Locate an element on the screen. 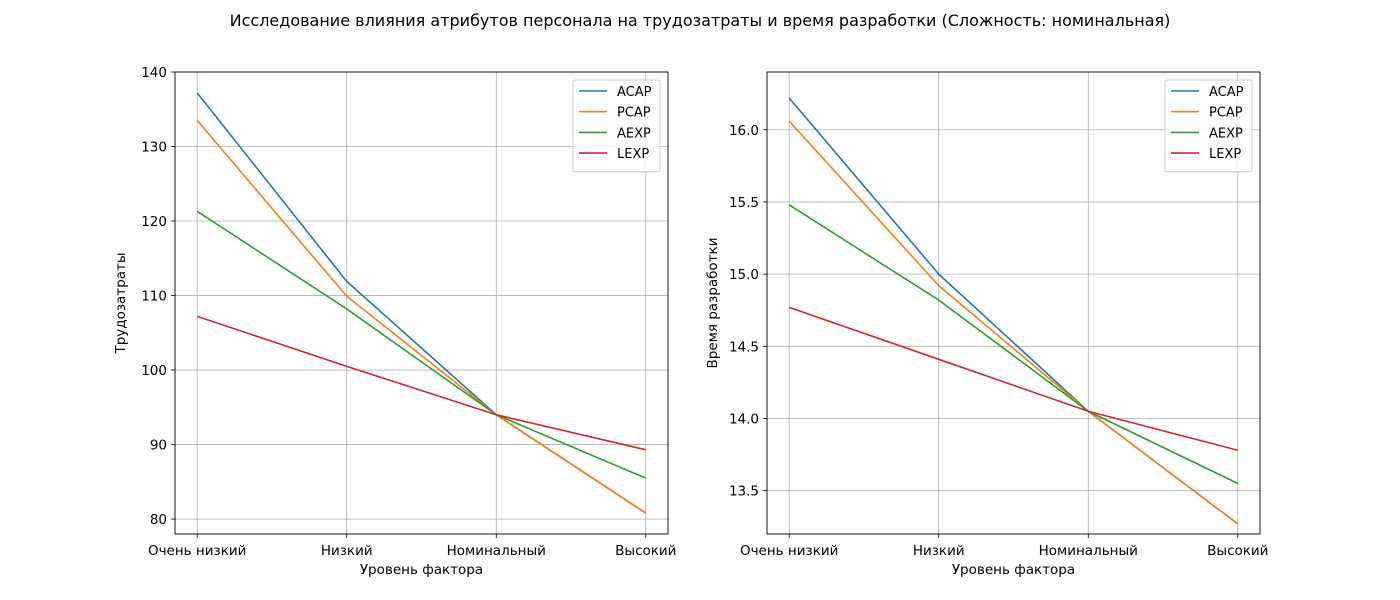 The image size is (1400, 600). y-axis-label: Время разработки is located at coordinates (713, 303).